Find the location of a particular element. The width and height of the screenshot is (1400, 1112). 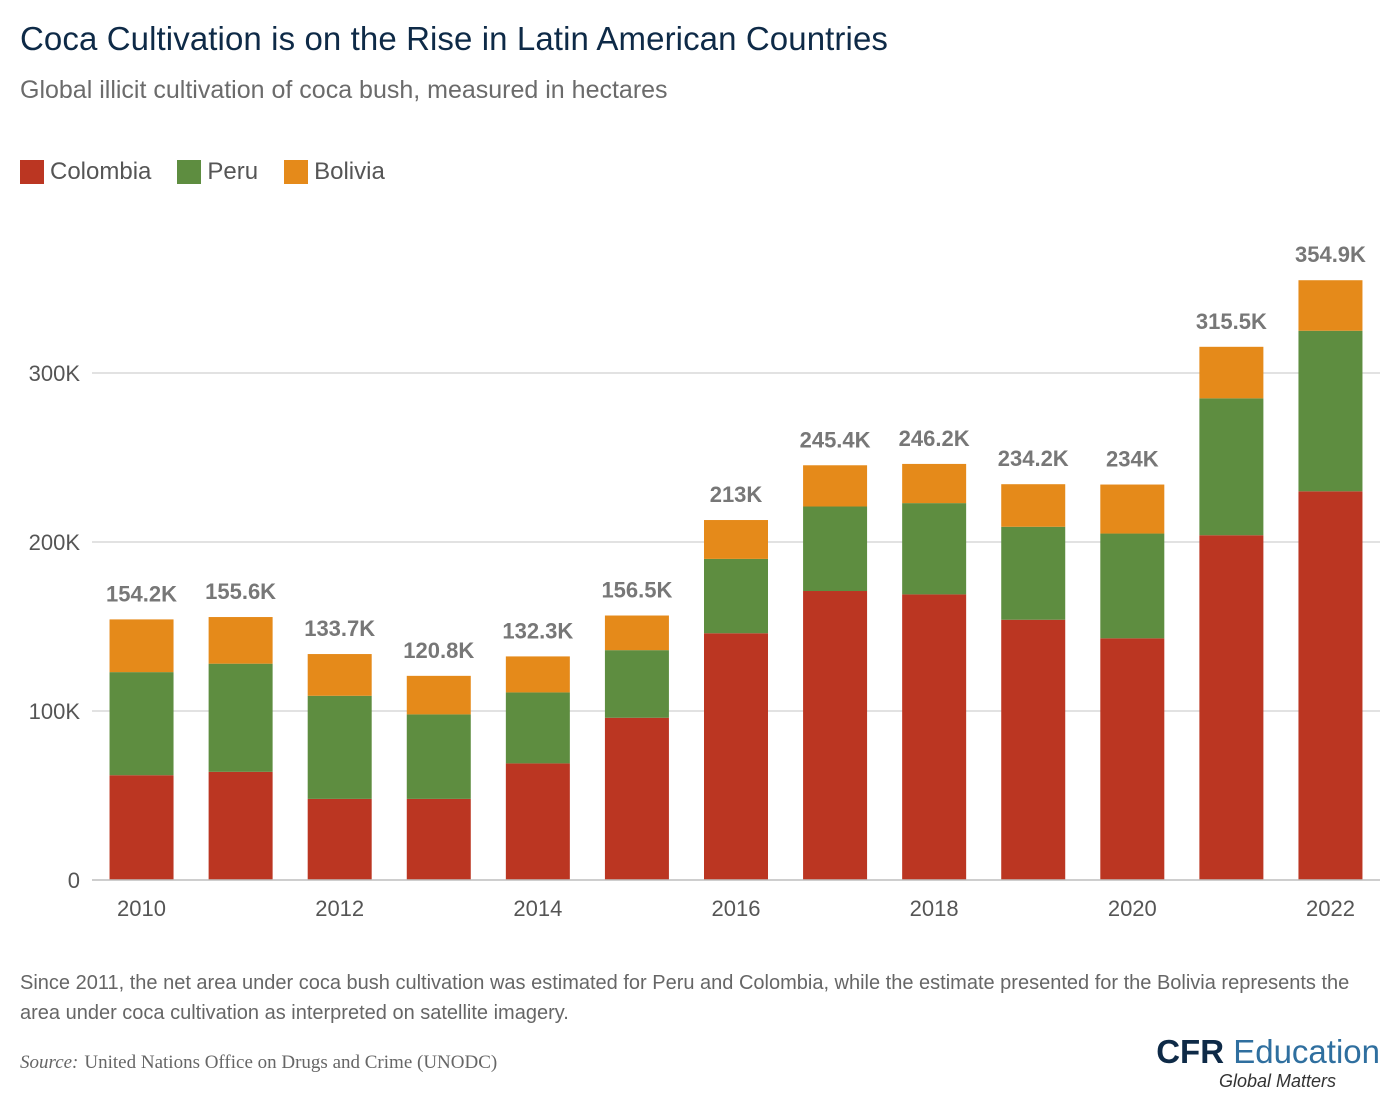

bar-peru-2015 is located at coordinates (636, 684).